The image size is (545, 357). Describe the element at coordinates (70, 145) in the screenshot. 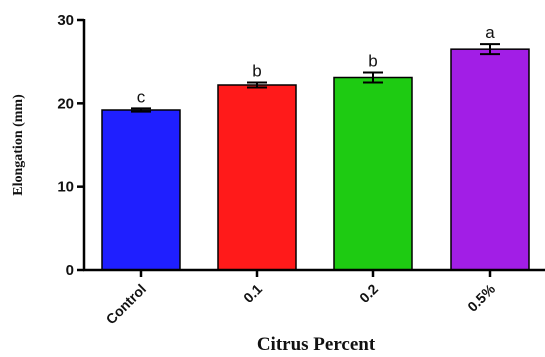

I see `y-axis-ticks: 0 10 20 30` at that location.